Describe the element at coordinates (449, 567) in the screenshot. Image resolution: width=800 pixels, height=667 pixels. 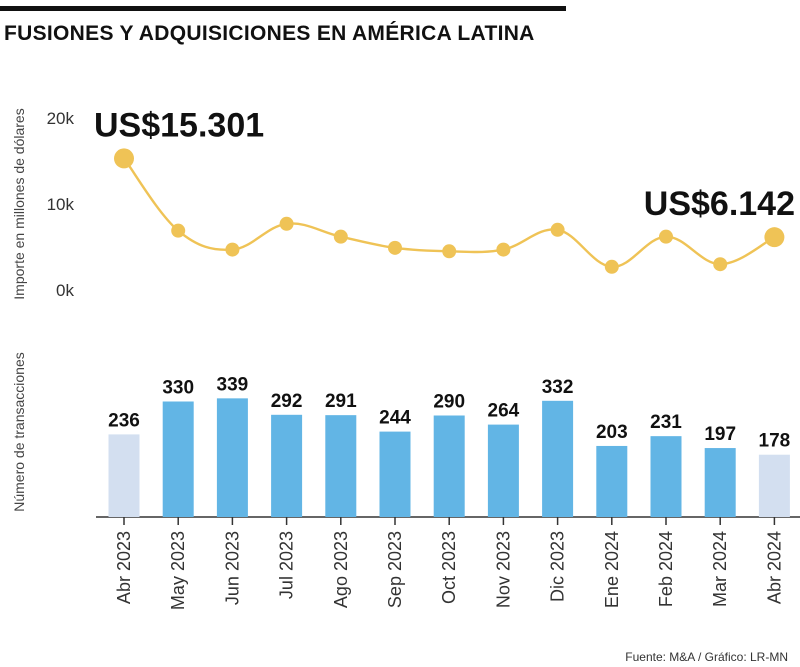
I see `x-tick-label: Oct 2023` at that location.